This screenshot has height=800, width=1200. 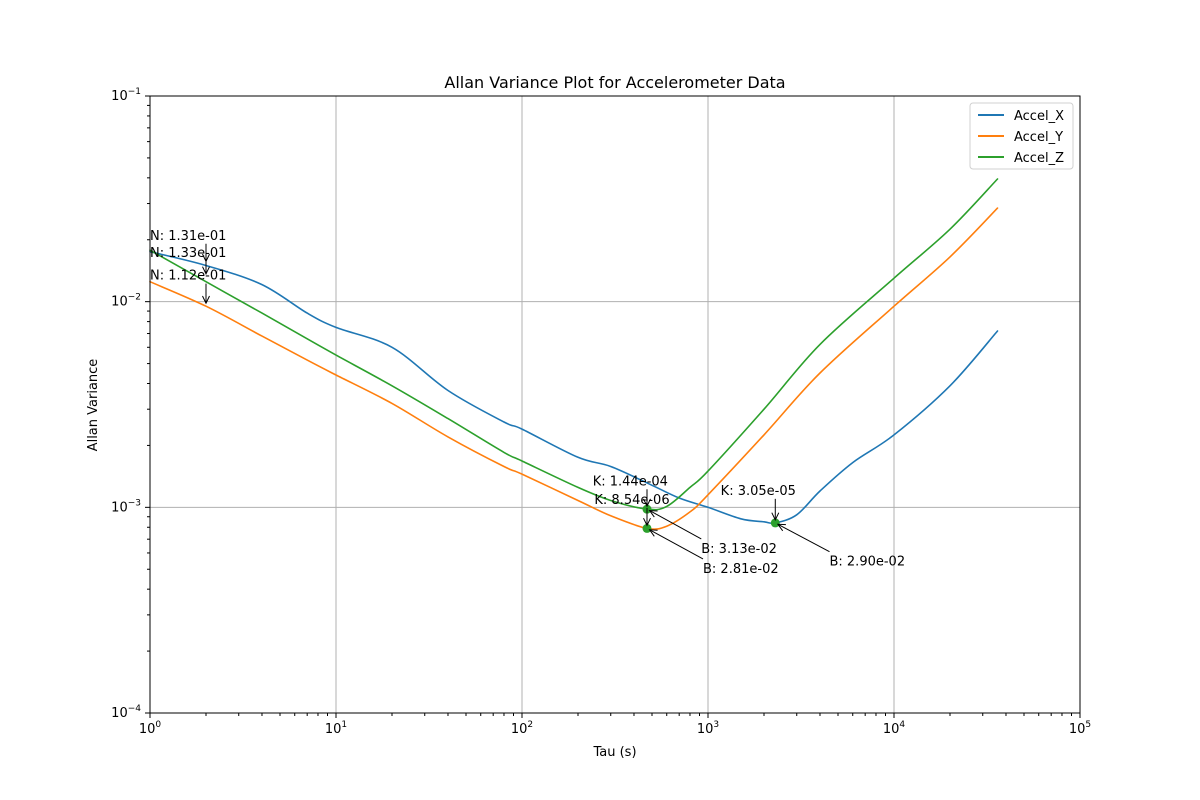 What do you see at coordinates (150, 728) in the screenshot?
I see `x-tick-label: 100` at bounding box center [150, 728].